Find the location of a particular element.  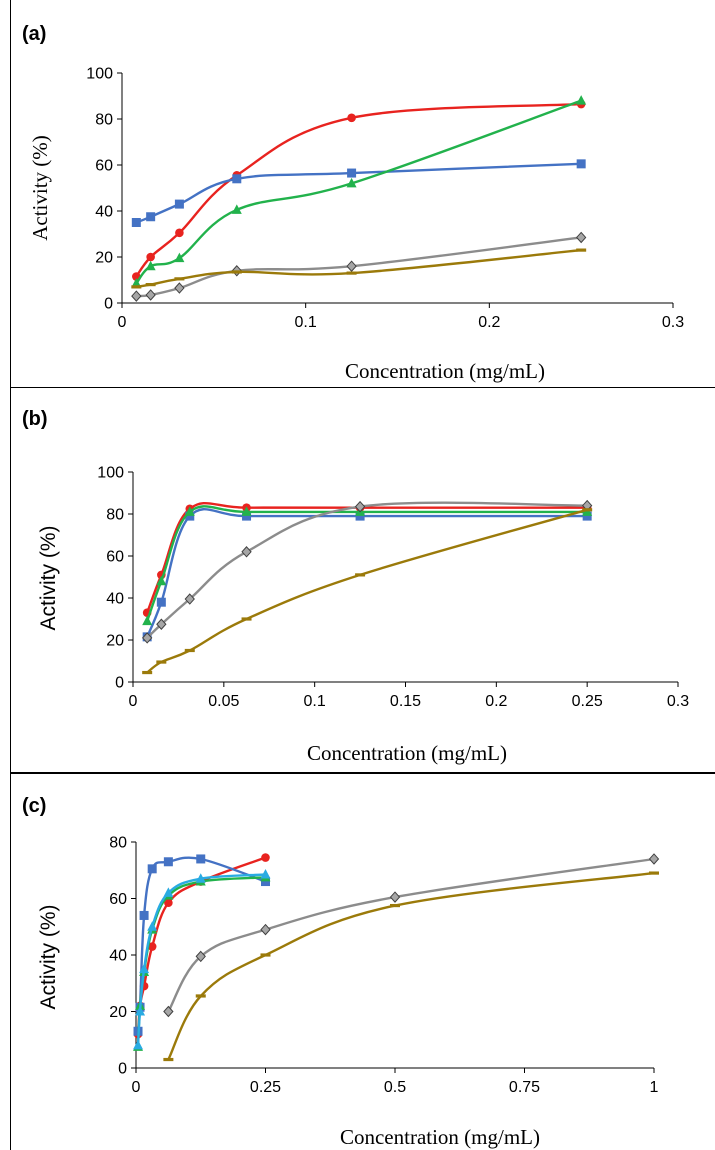

x-tick-label: 0.15 is located at coordinates (405, 701).